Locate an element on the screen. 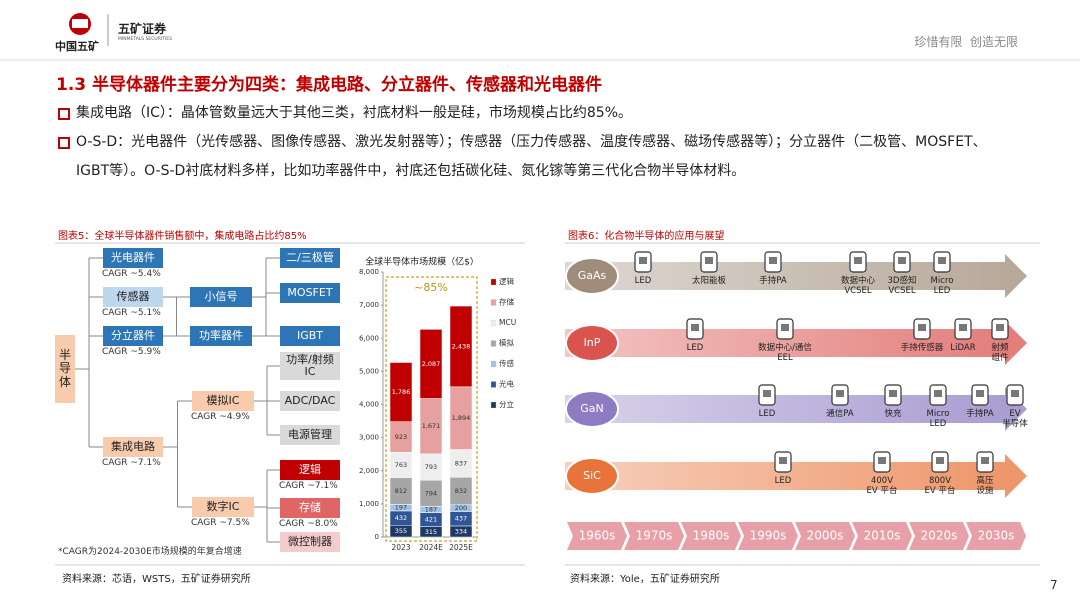 The image size is (1080, 607). timeline-arrow-shine is located at coordinates (785, 343).